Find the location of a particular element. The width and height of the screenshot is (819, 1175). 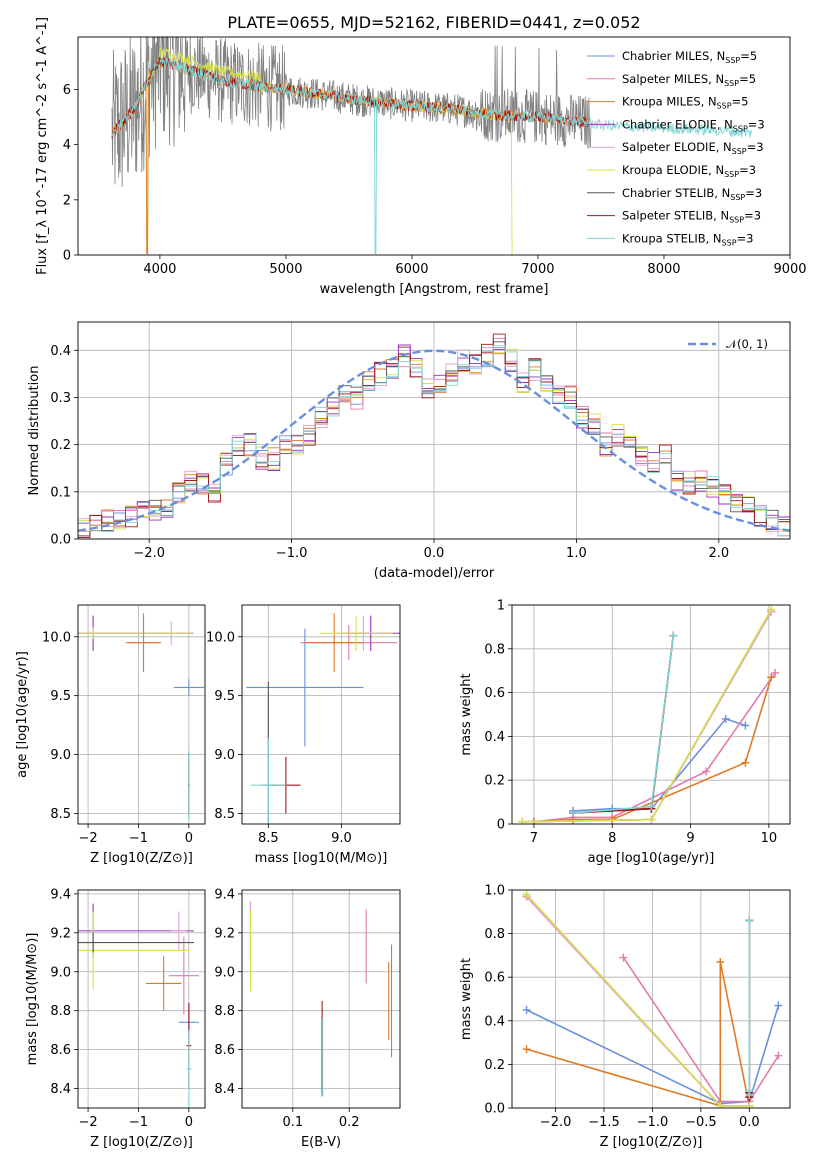

mass_vs_ebv-plot is located at coordinates (321, 999).